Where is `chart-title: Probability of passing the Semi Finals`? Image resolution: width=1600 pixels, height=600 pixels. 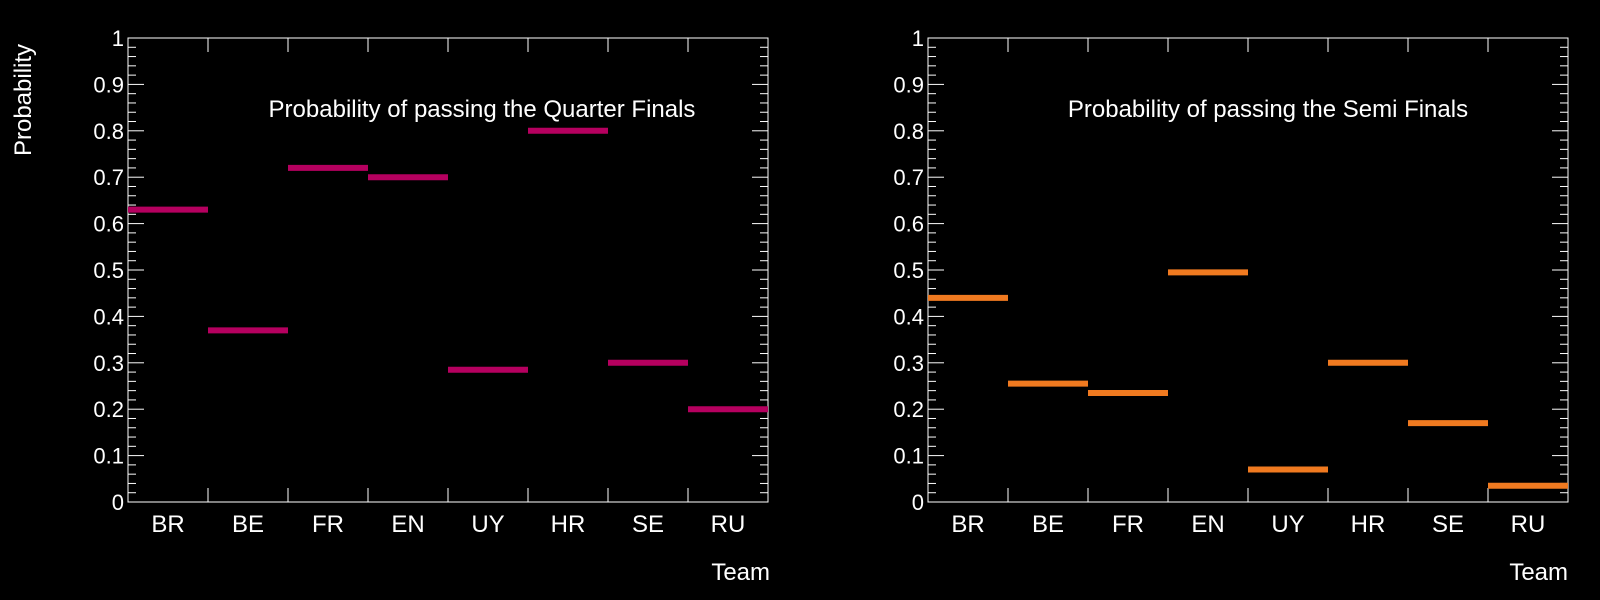
chart-title: Probability of passing the Semi Finals is located at coordinates (1268, 109).